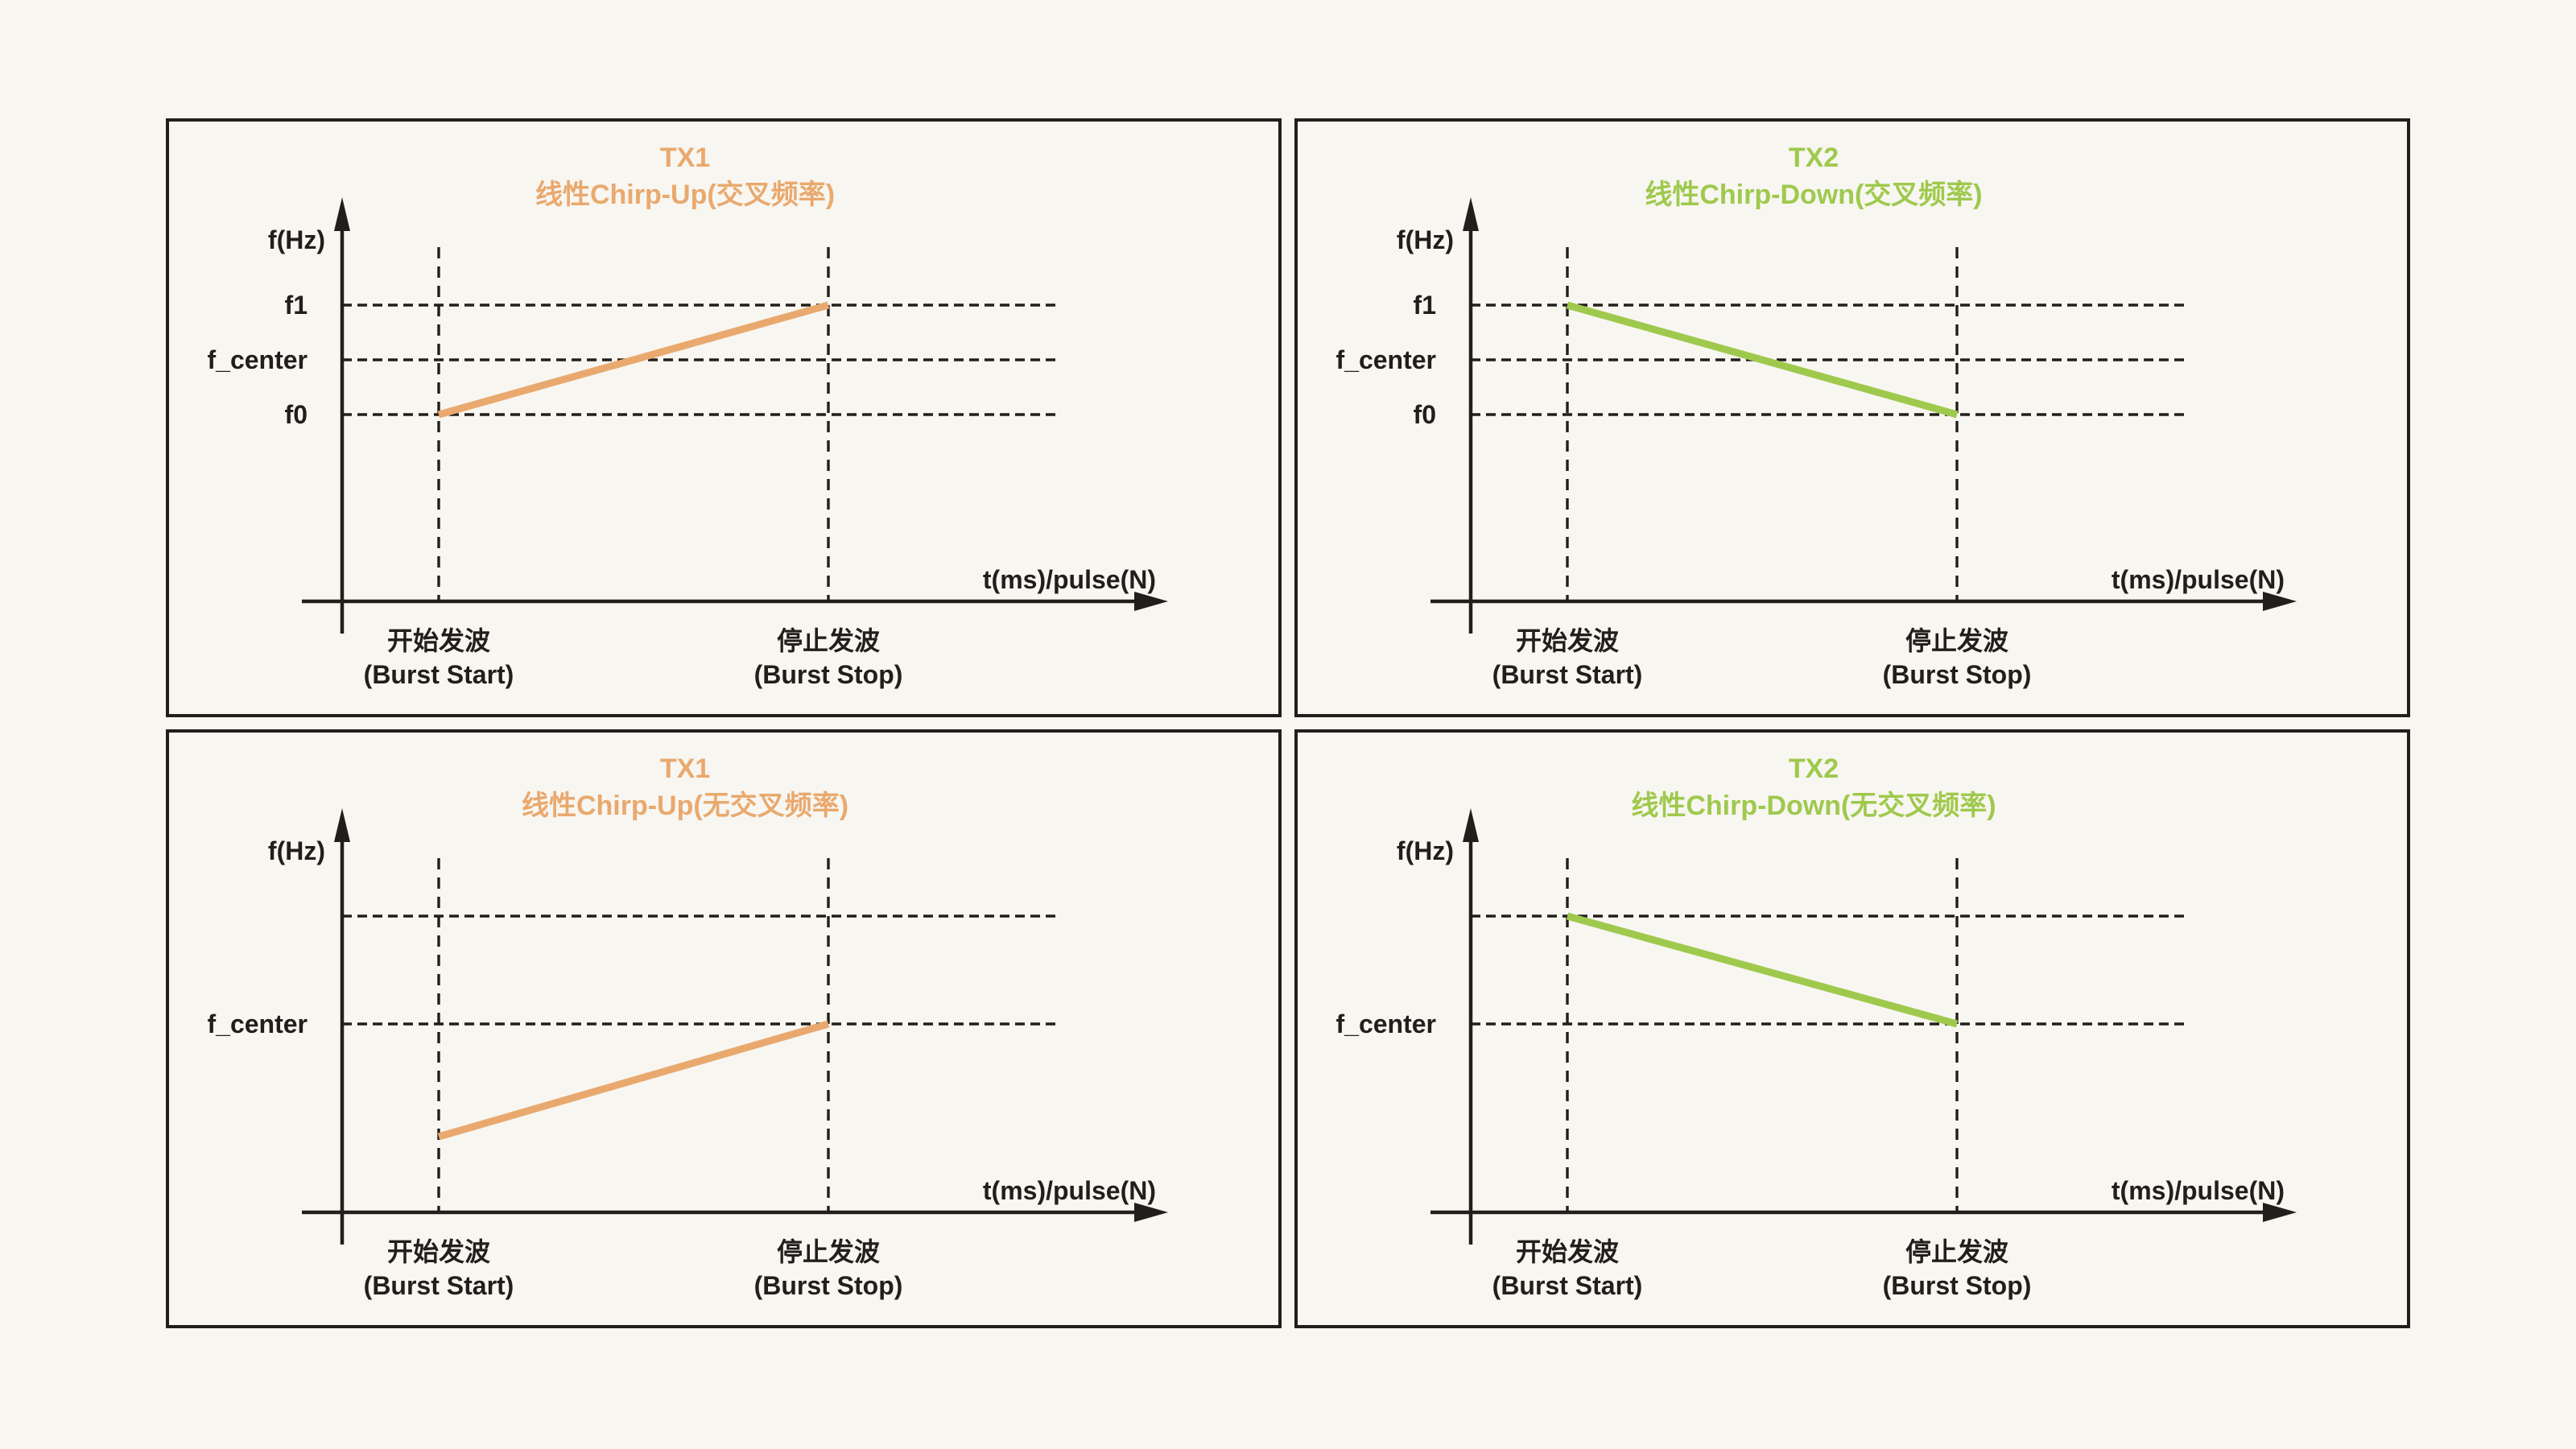 The width and height of the screenshot is (2576, 1449). Describe the element at coordinates (685, 805) in the screenshot. I see `panel-subtitle: 线性Chirp-Up(无交叉频率)` at that location.